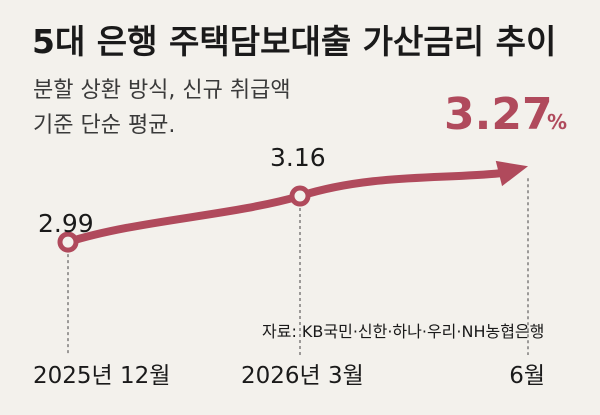  Describe the element at coordinates (101, 376) in the screenshot. I see `x-tick-label: 2025년 12월` at that location.